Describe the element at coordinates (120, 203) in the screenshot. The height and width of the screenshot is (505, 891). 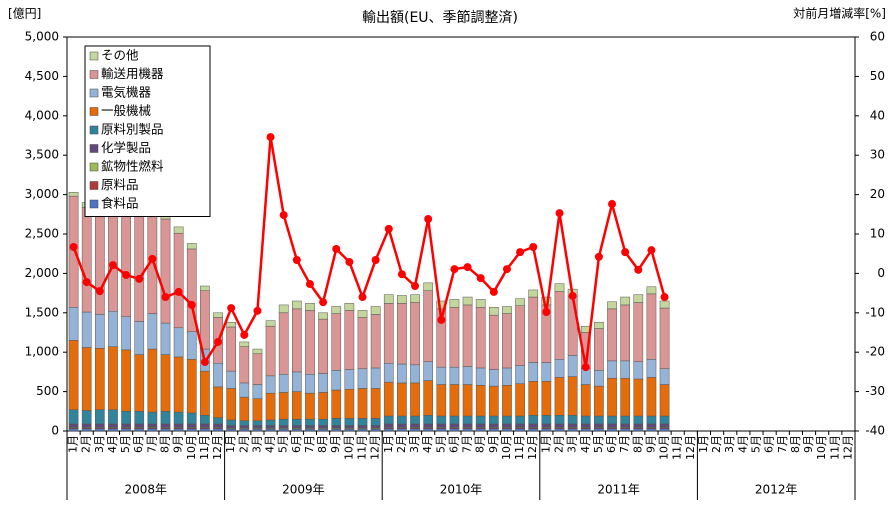
I see `legend-label: 食料品` at that location.